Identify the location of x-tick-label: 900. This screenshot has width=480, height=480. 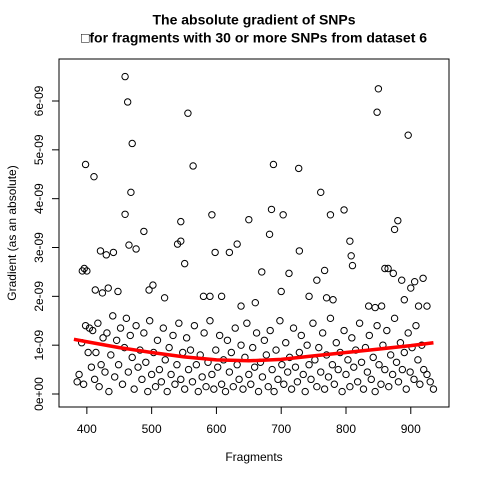
(411, 429).